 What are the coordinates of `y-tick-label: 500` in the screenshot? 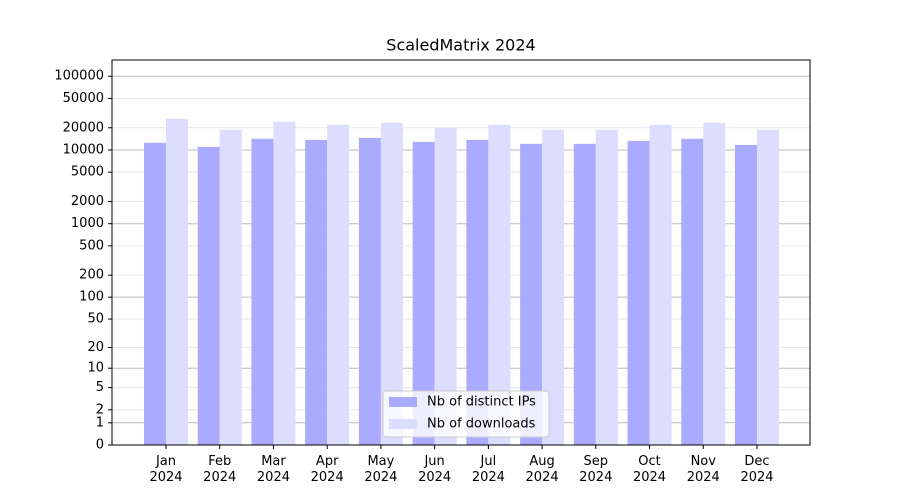 It's located at (91, 245).